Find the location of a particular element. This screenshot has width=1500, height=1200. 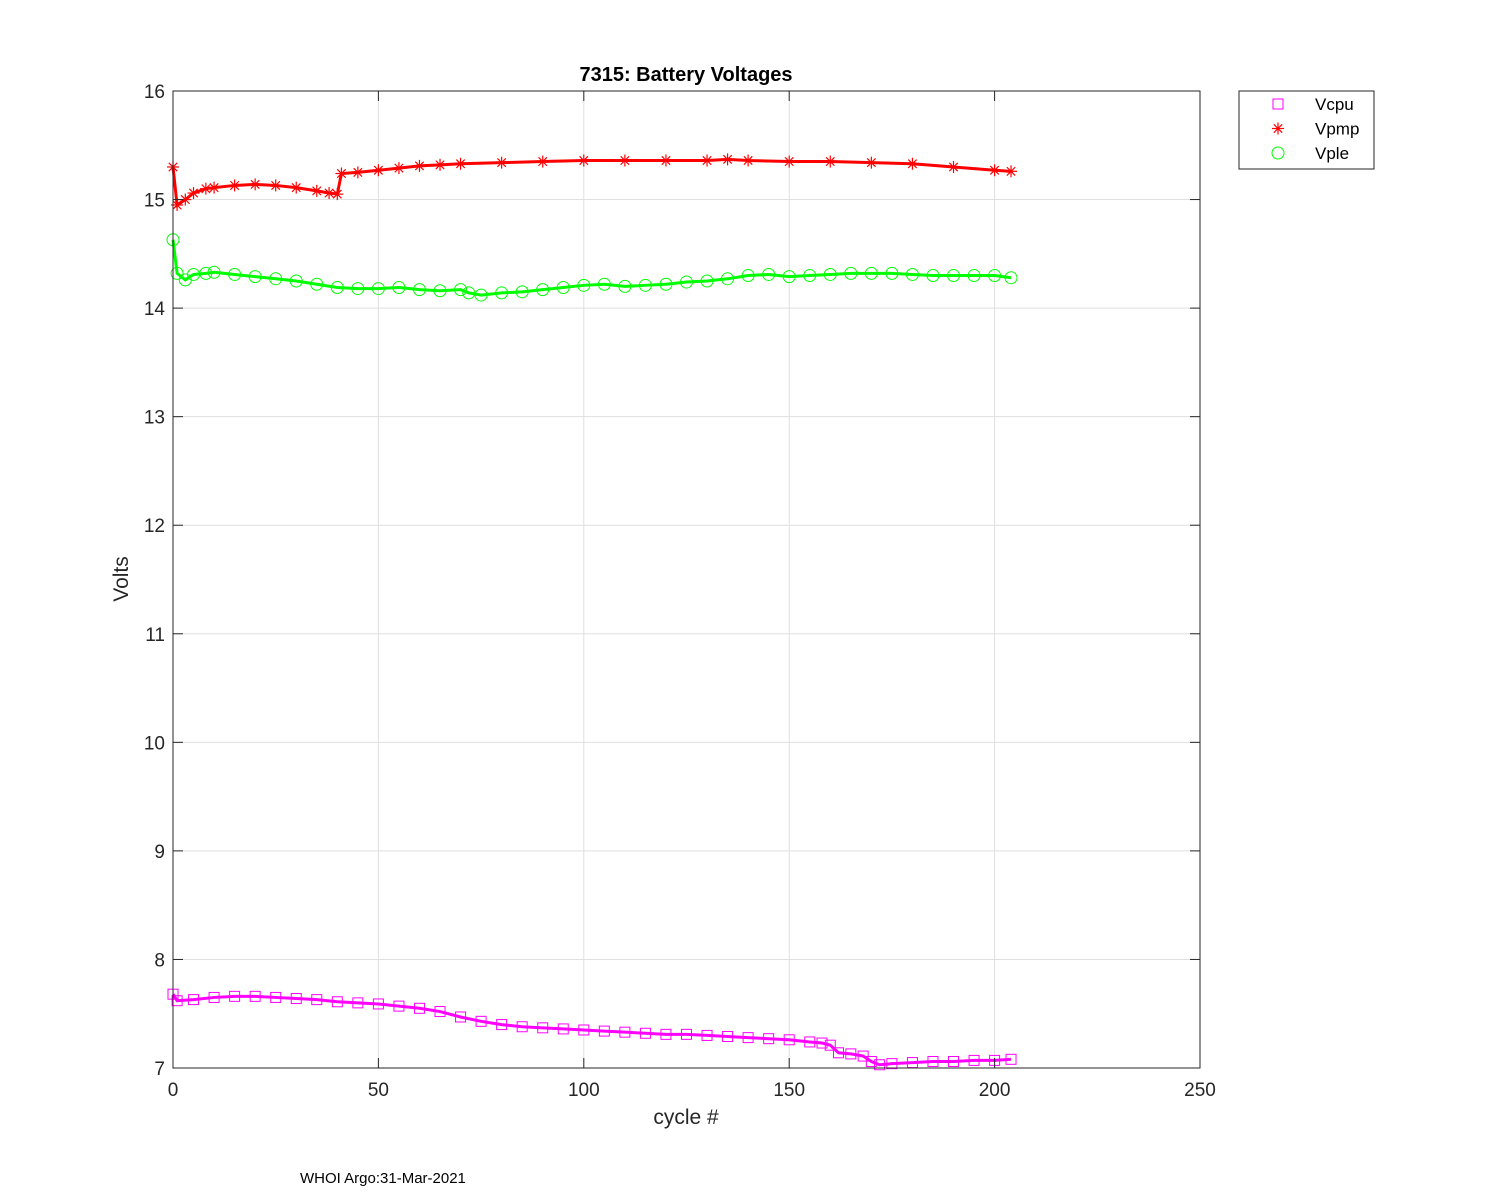

y-tick-label: 10 is located at coordinates (154, 743).